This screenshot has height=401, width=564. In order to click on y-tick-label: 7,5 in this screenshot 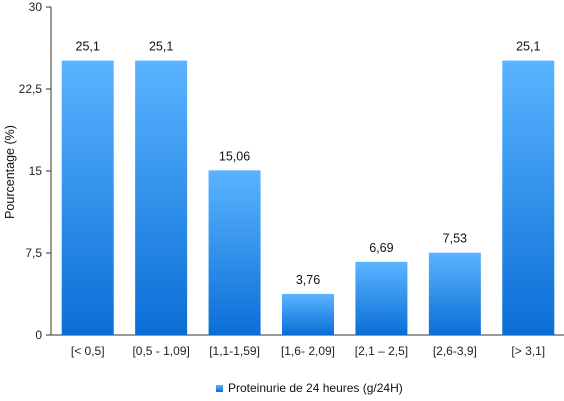, I will do `click(33, 253)`.